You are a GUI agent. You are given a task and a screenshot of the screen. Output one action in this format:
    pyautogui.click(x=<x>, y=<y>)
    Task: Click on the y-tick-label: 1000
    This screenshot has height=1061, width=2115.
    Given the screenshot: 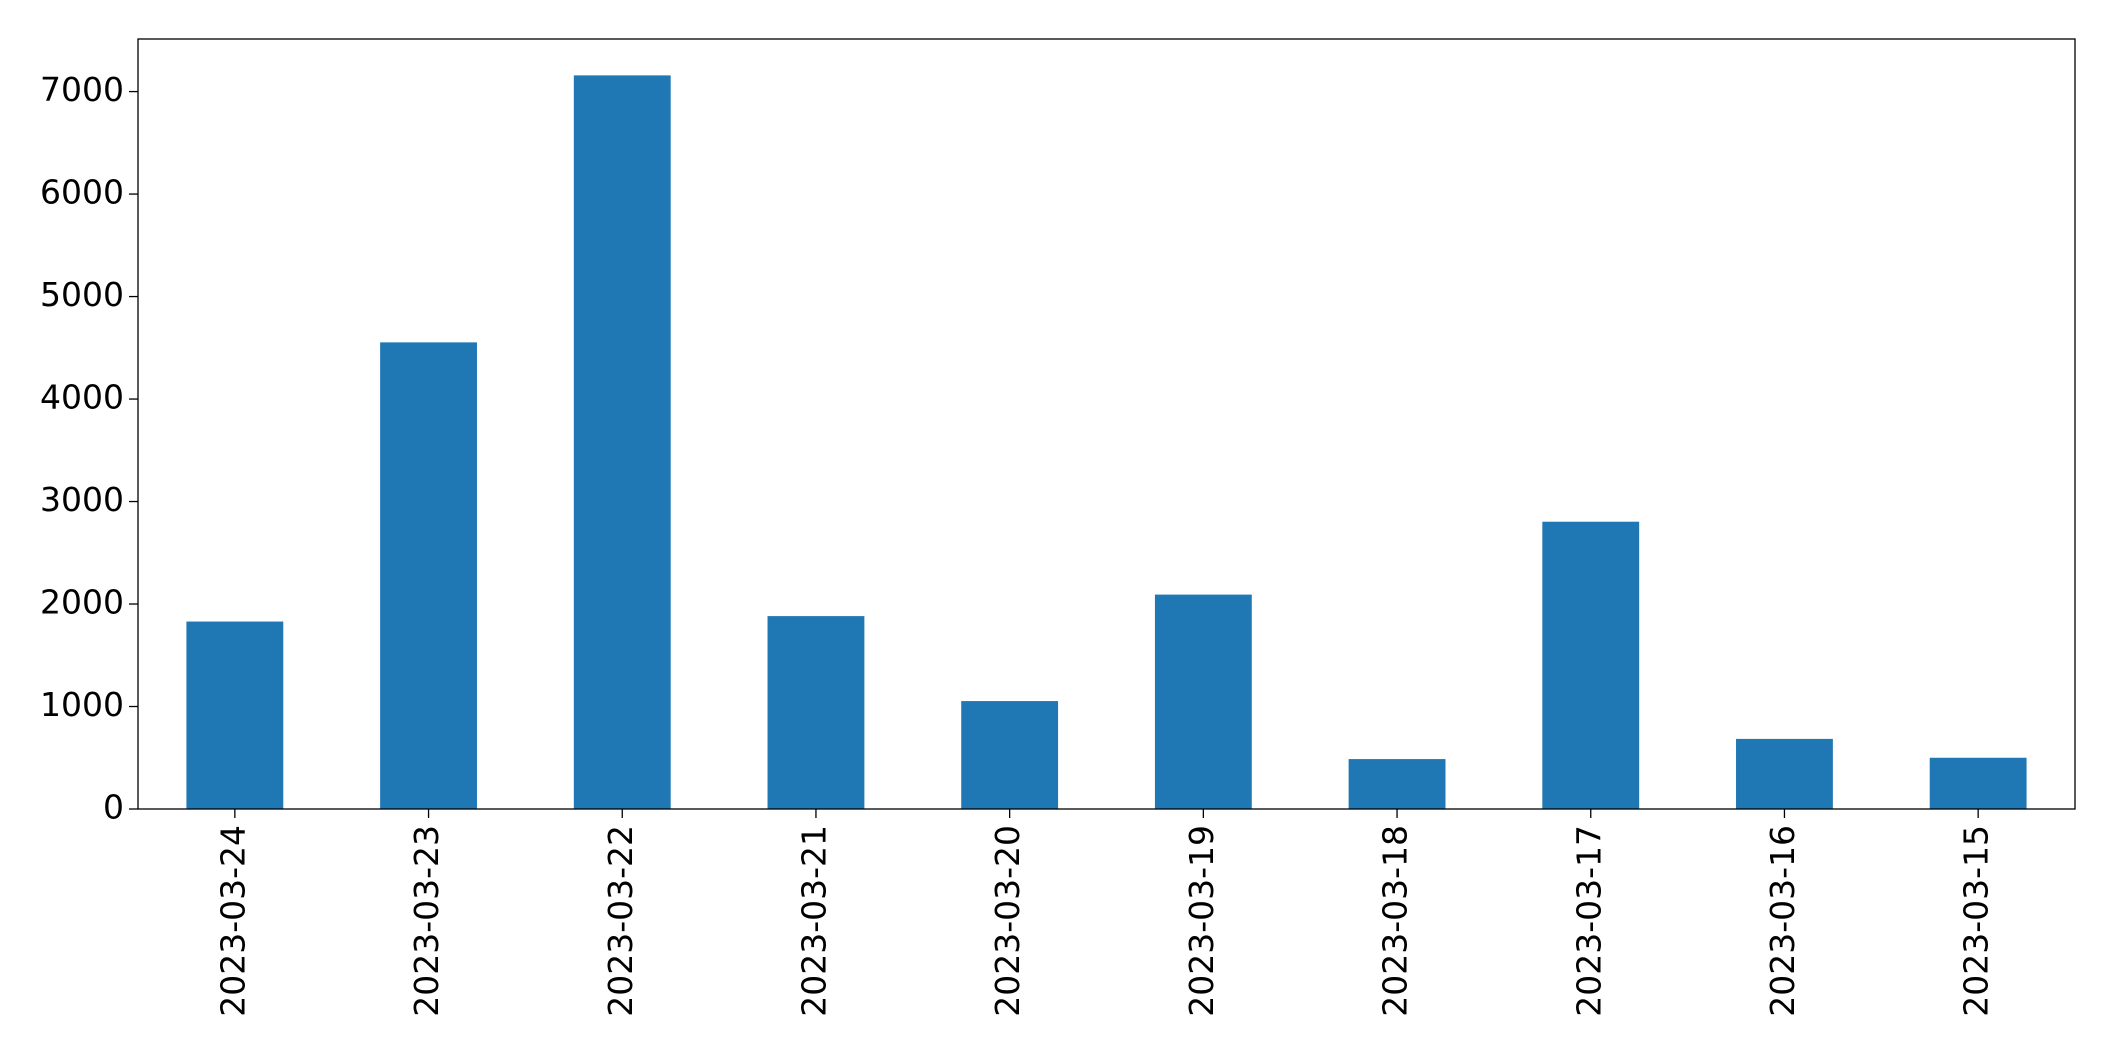 What is the action you would take?
    pyautogui.click(x=82, y=704)
    